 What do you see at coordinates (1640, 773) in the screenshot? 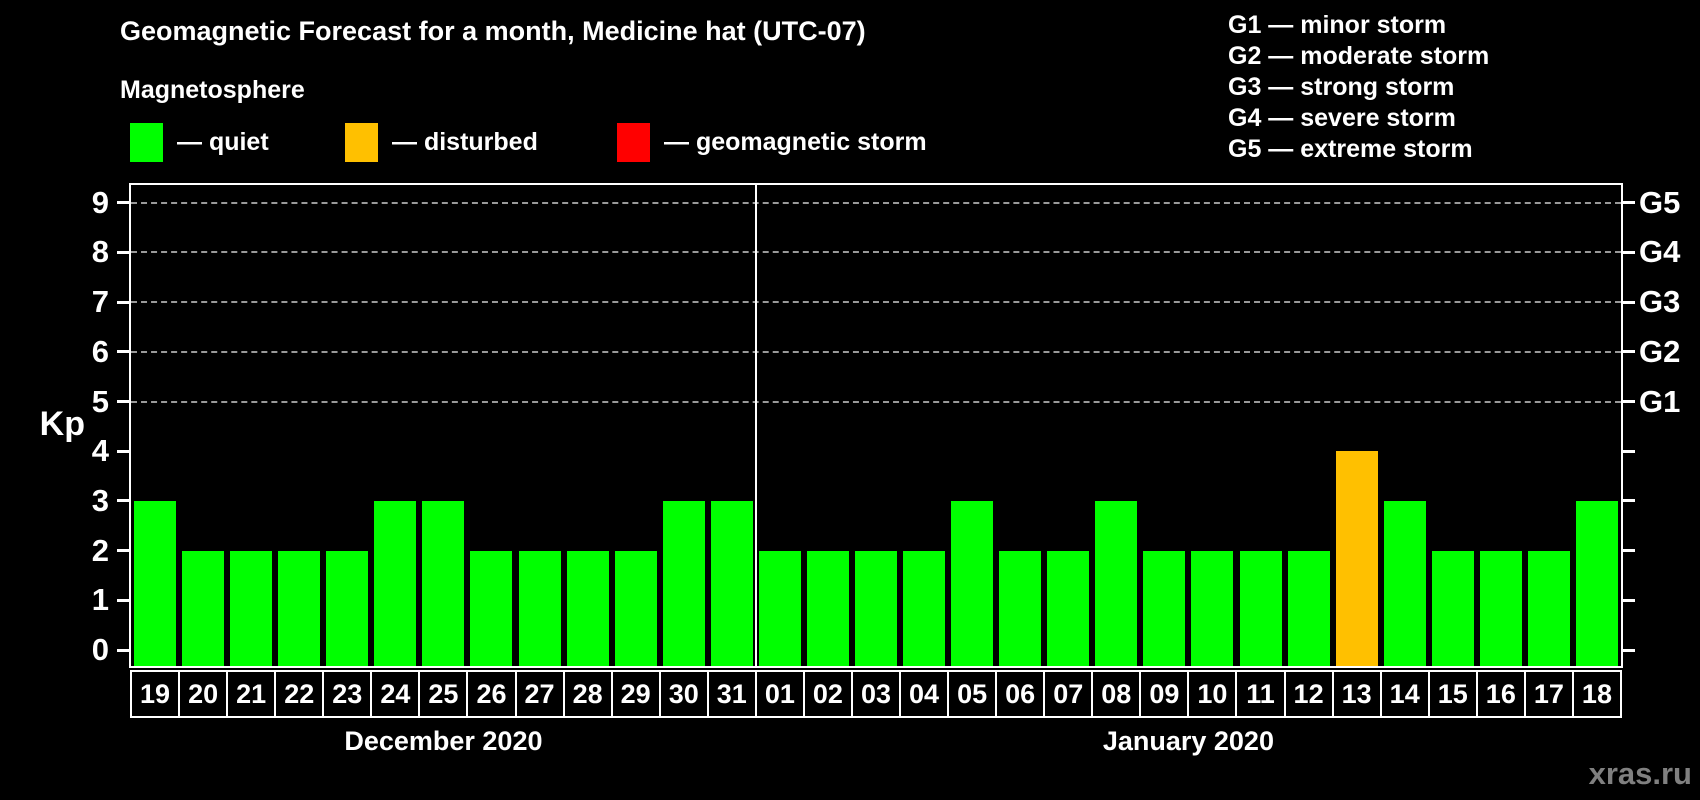
I see `watermark: xras.ru` at bounding box center [1640, 773].